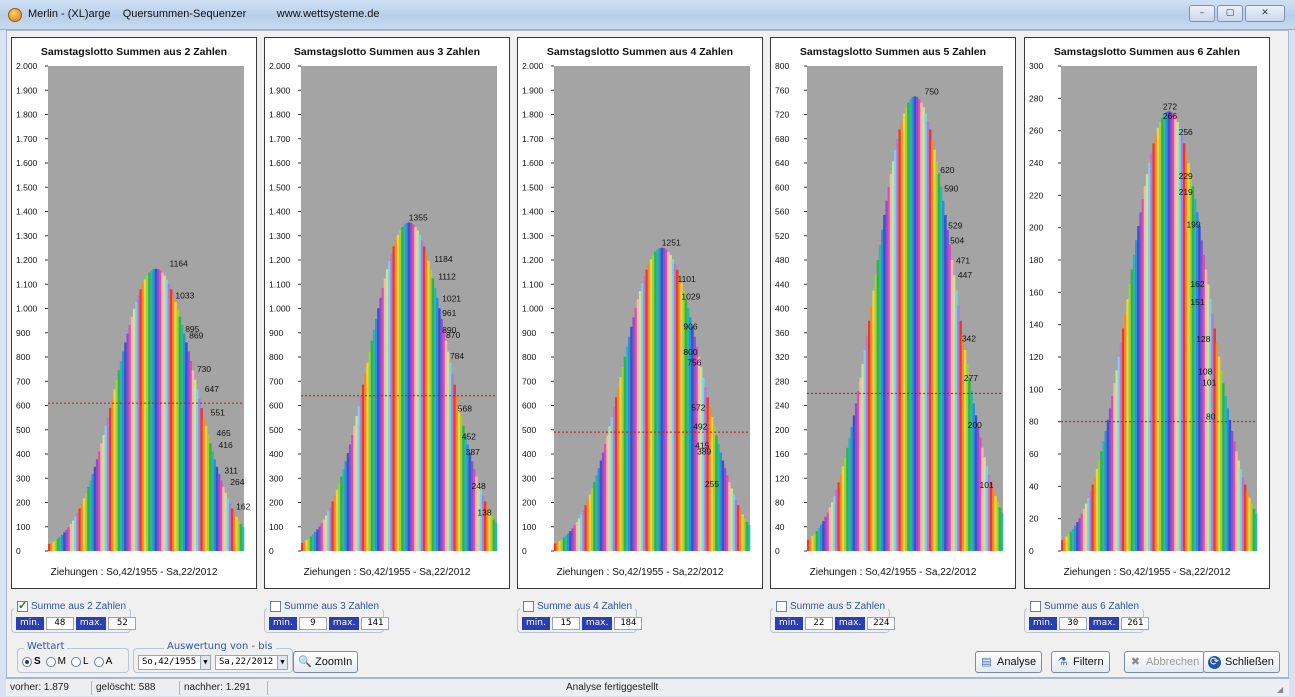 The image size is (1295, 697). I want to click on y-tick-label: 240, so click(782, 406).